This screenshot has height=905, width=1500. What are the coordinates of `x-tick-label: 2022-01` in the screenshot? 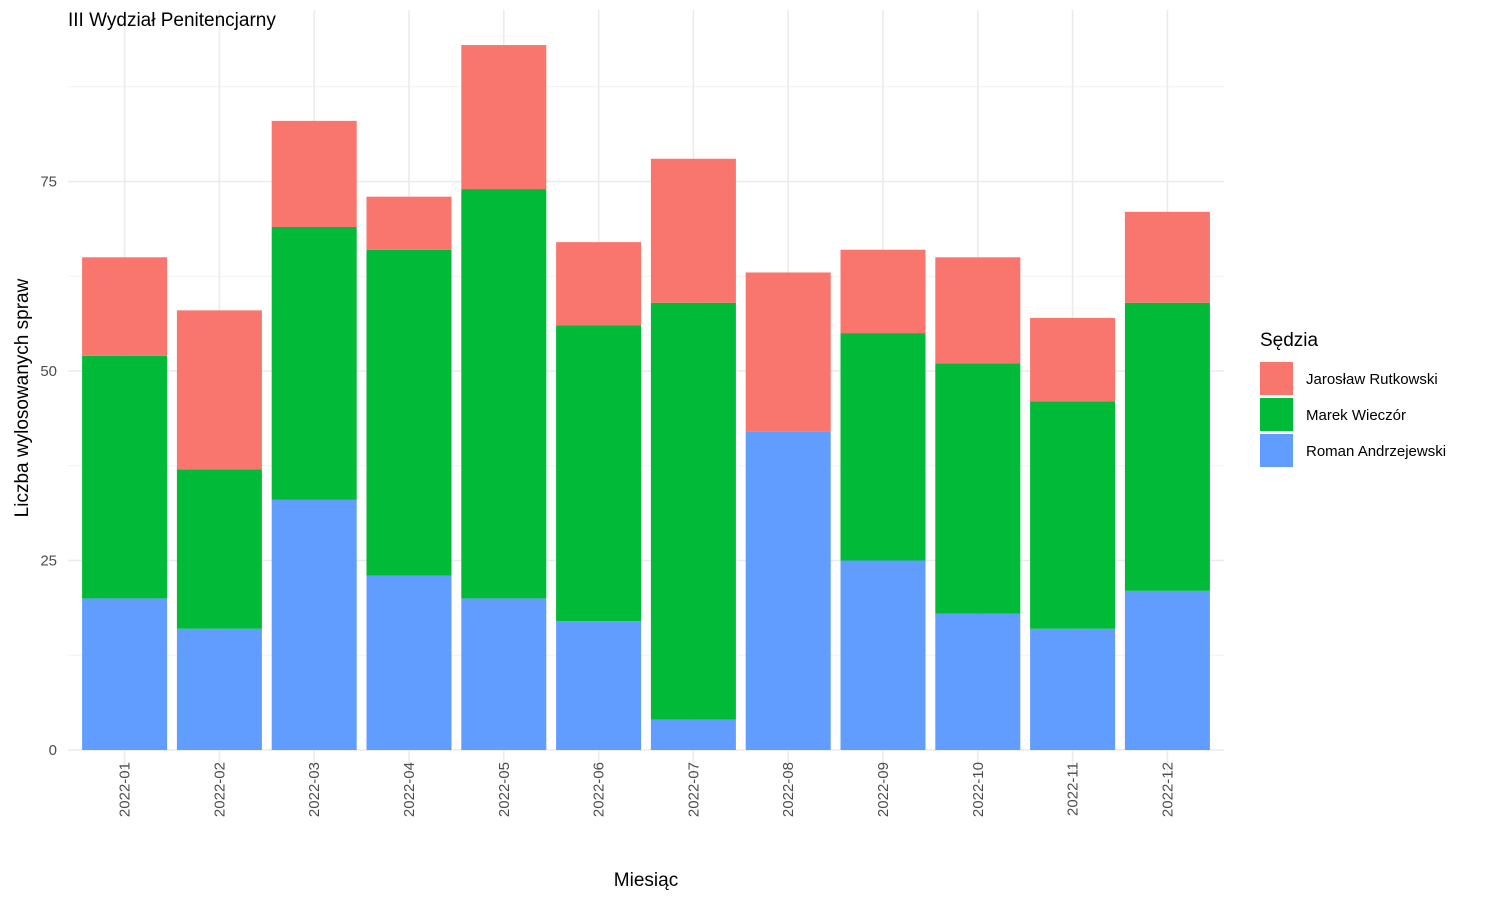 It's located at (125, 789).